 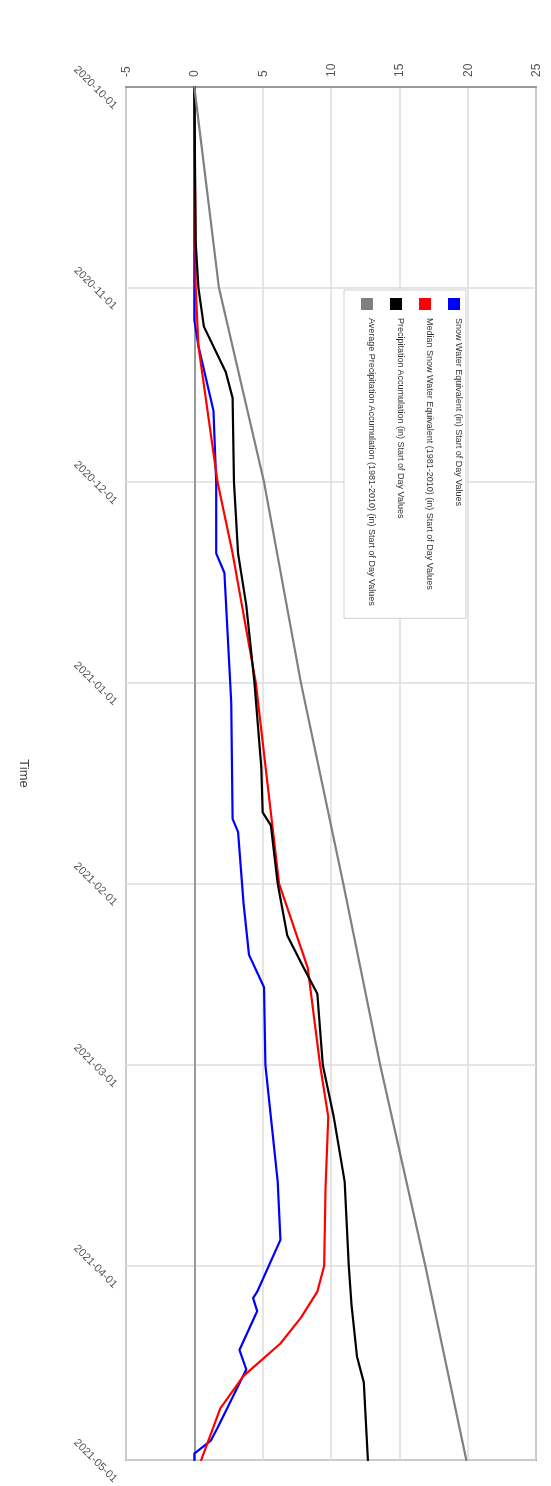 What do you see at coordinates (401, 418) in the screenshot?
I see `legend-label: Precipitation Accumulation (in) Start of Day Values` at bounding box center [401, 418].